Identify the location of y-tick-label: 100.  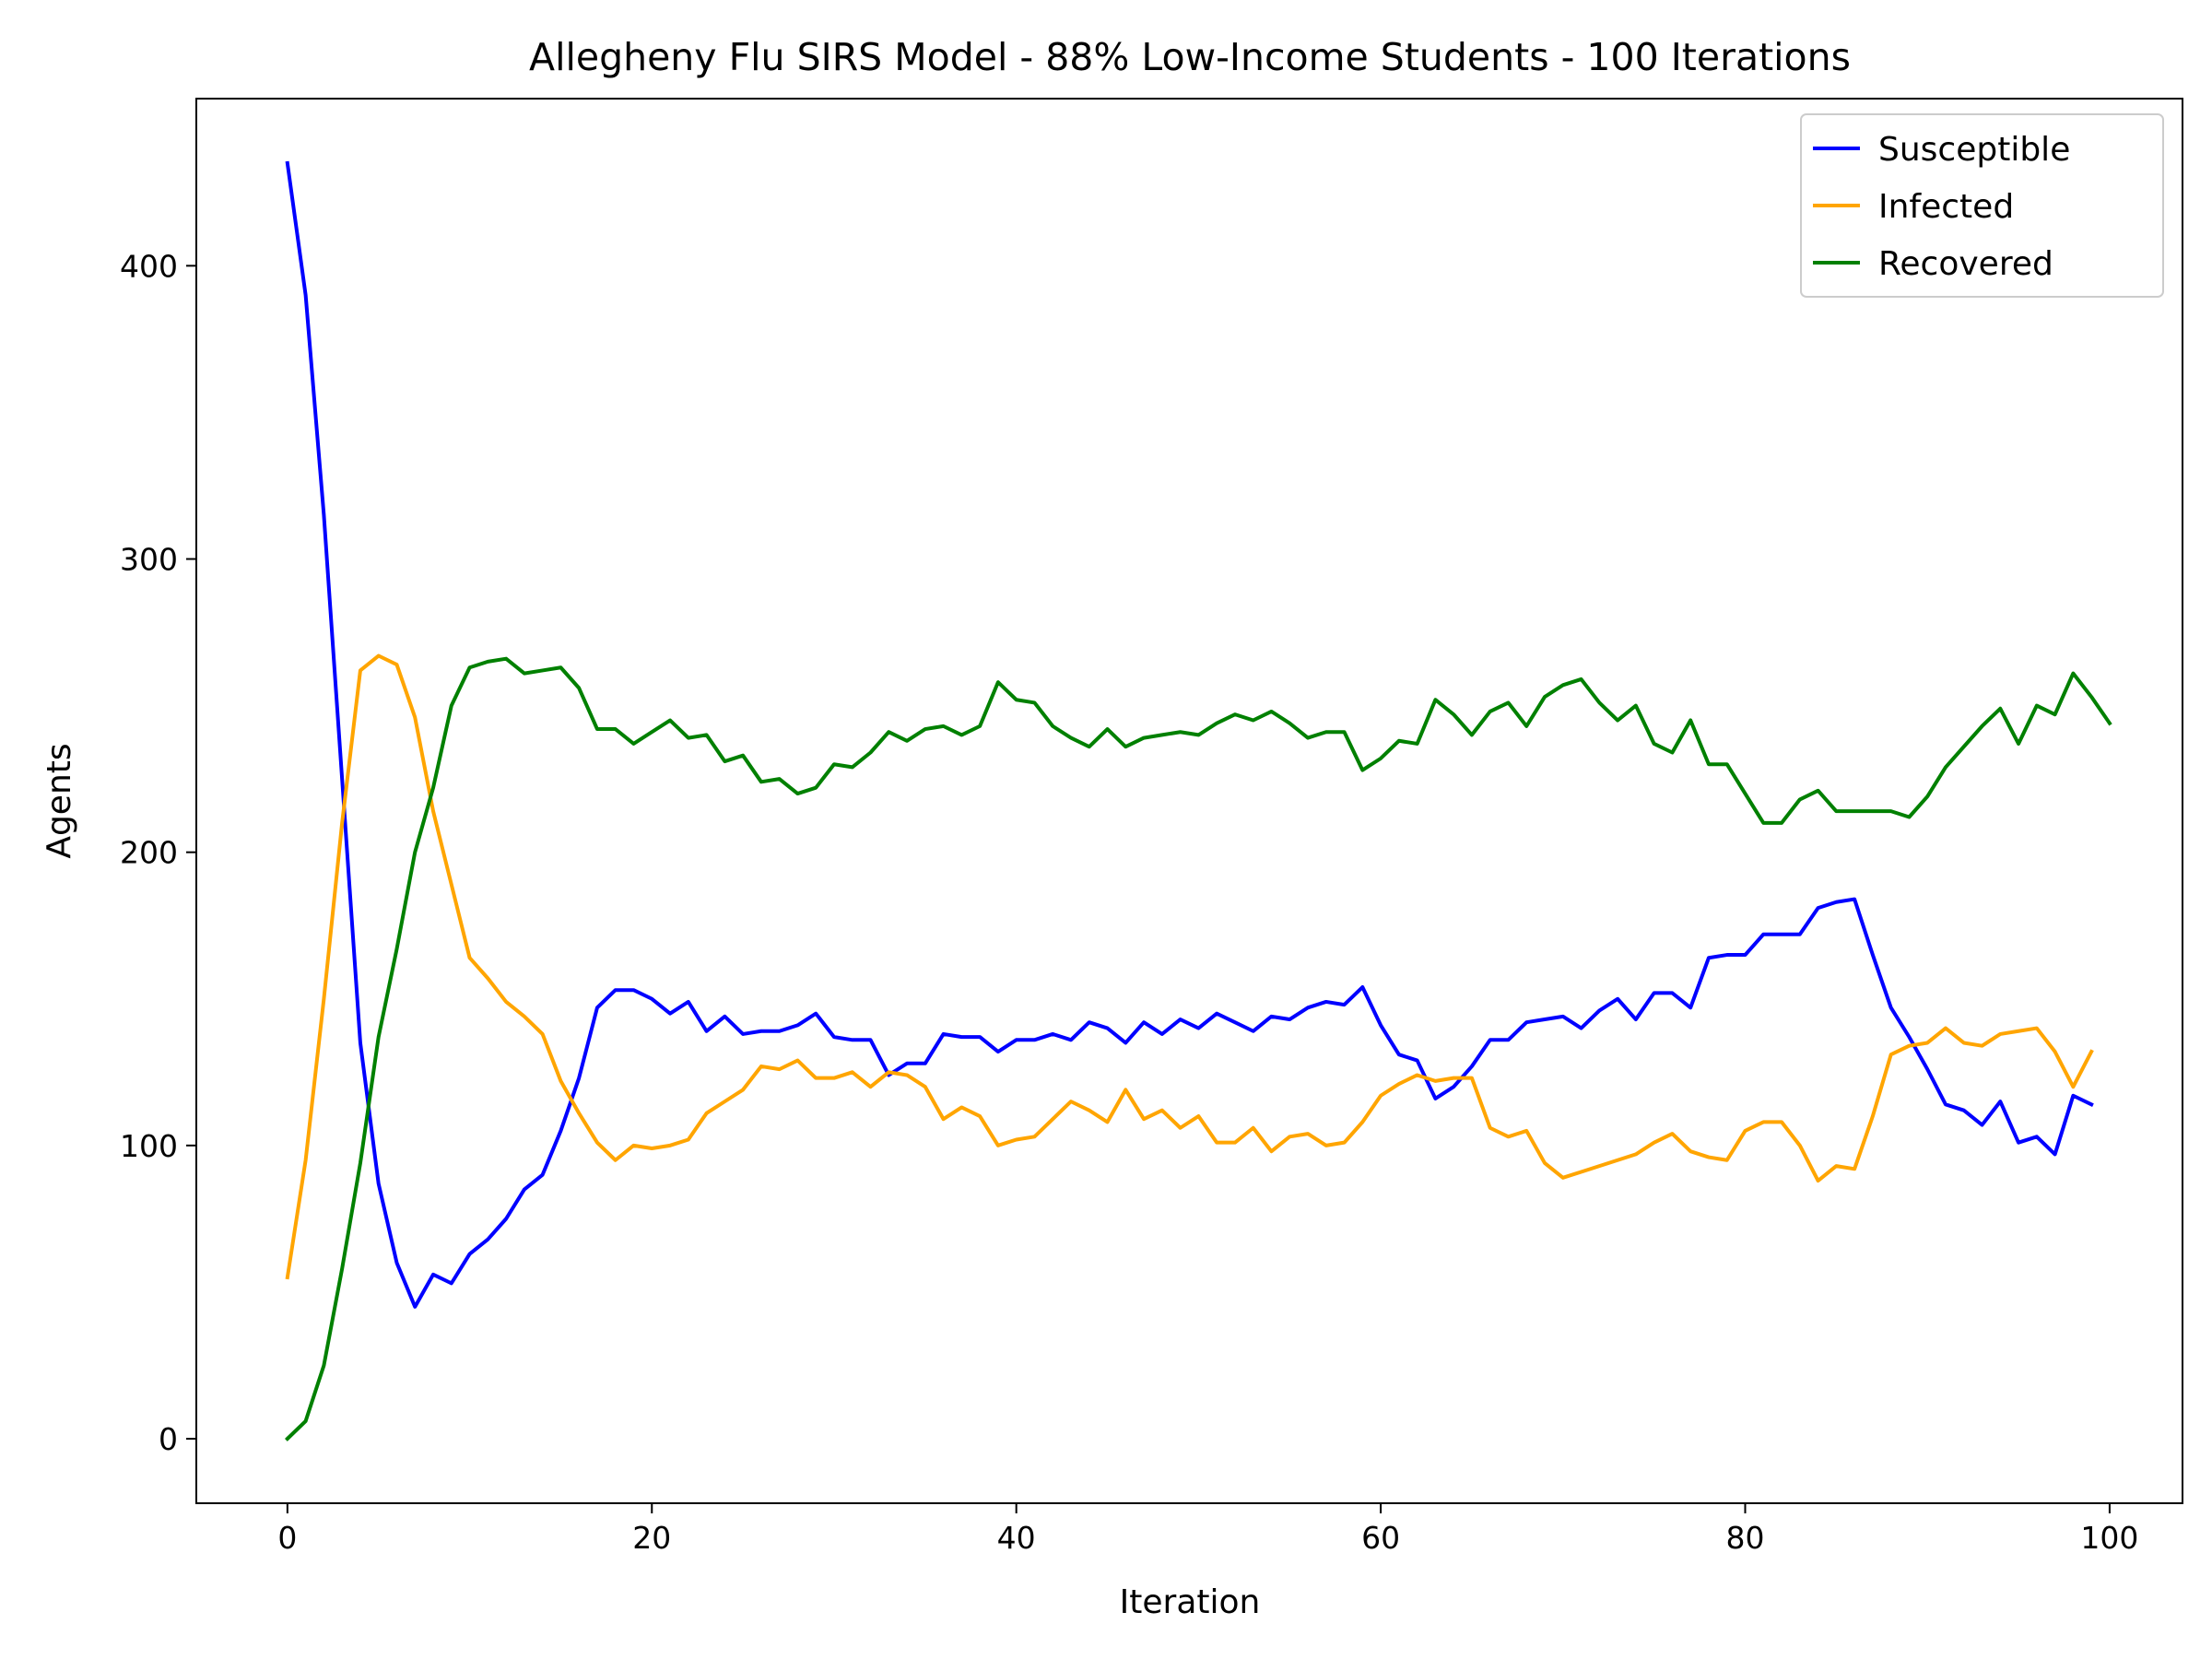
(149, 1146).